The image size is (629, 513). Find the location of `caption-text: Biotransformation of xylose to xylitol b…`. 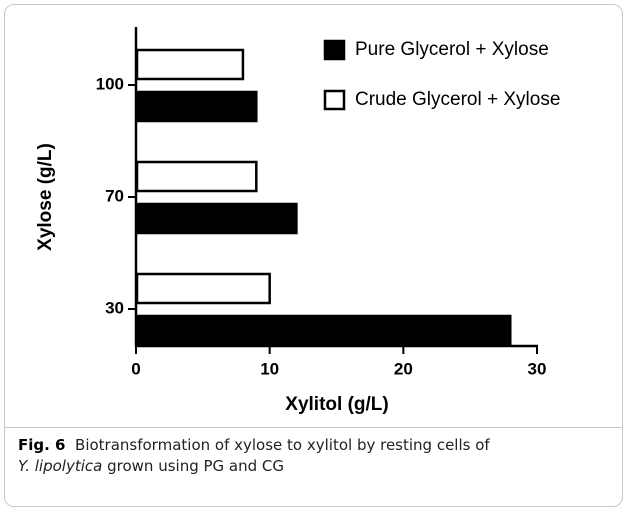

caption-text: Biotransformation of xylose to xylitol b… is located at coordinates (282, 445).